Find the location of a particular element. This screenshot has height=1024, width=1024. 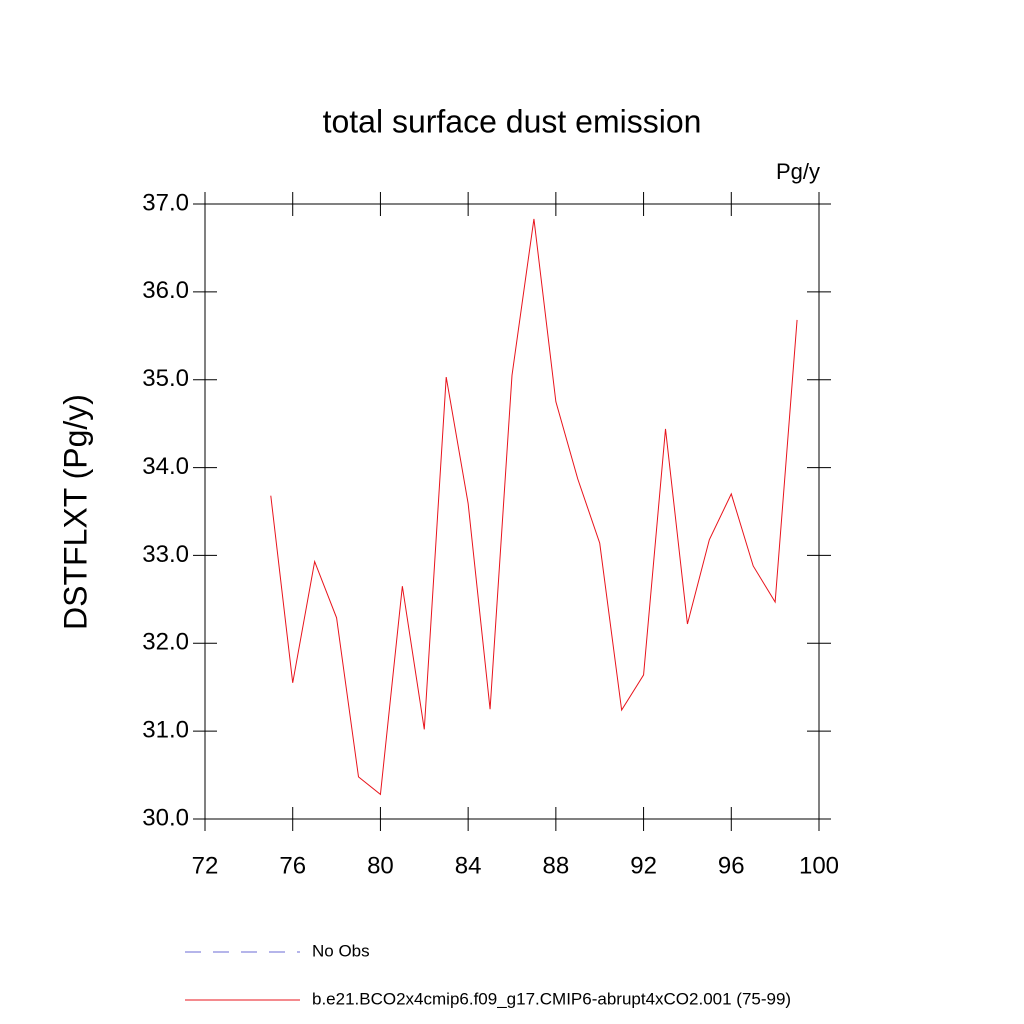

x-tick-label: 100 is located at coordinates (819, 865).